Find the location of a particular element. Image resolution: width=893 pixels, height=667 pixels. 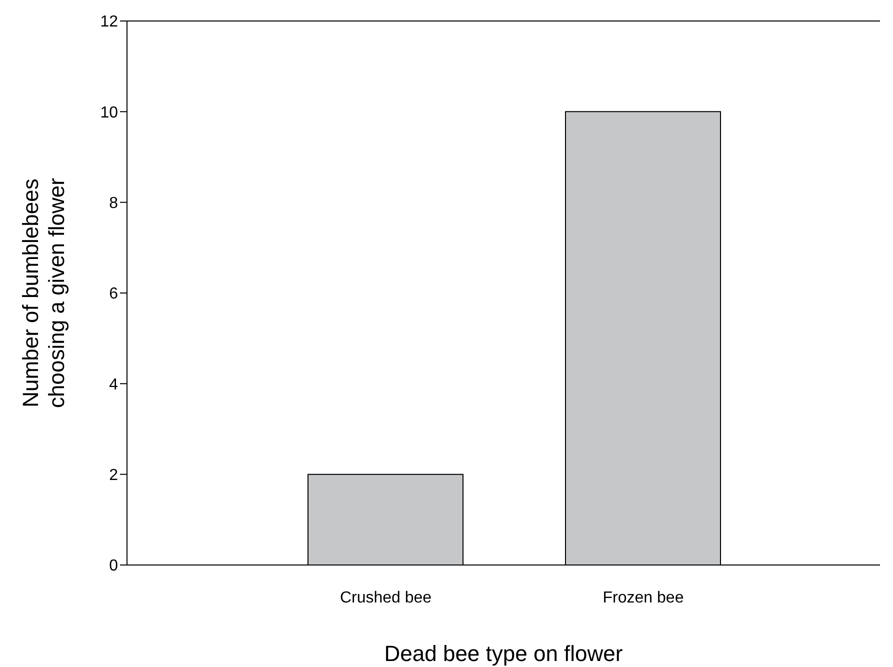

y-tick-label: 8 is located at coordinates (113, 203).